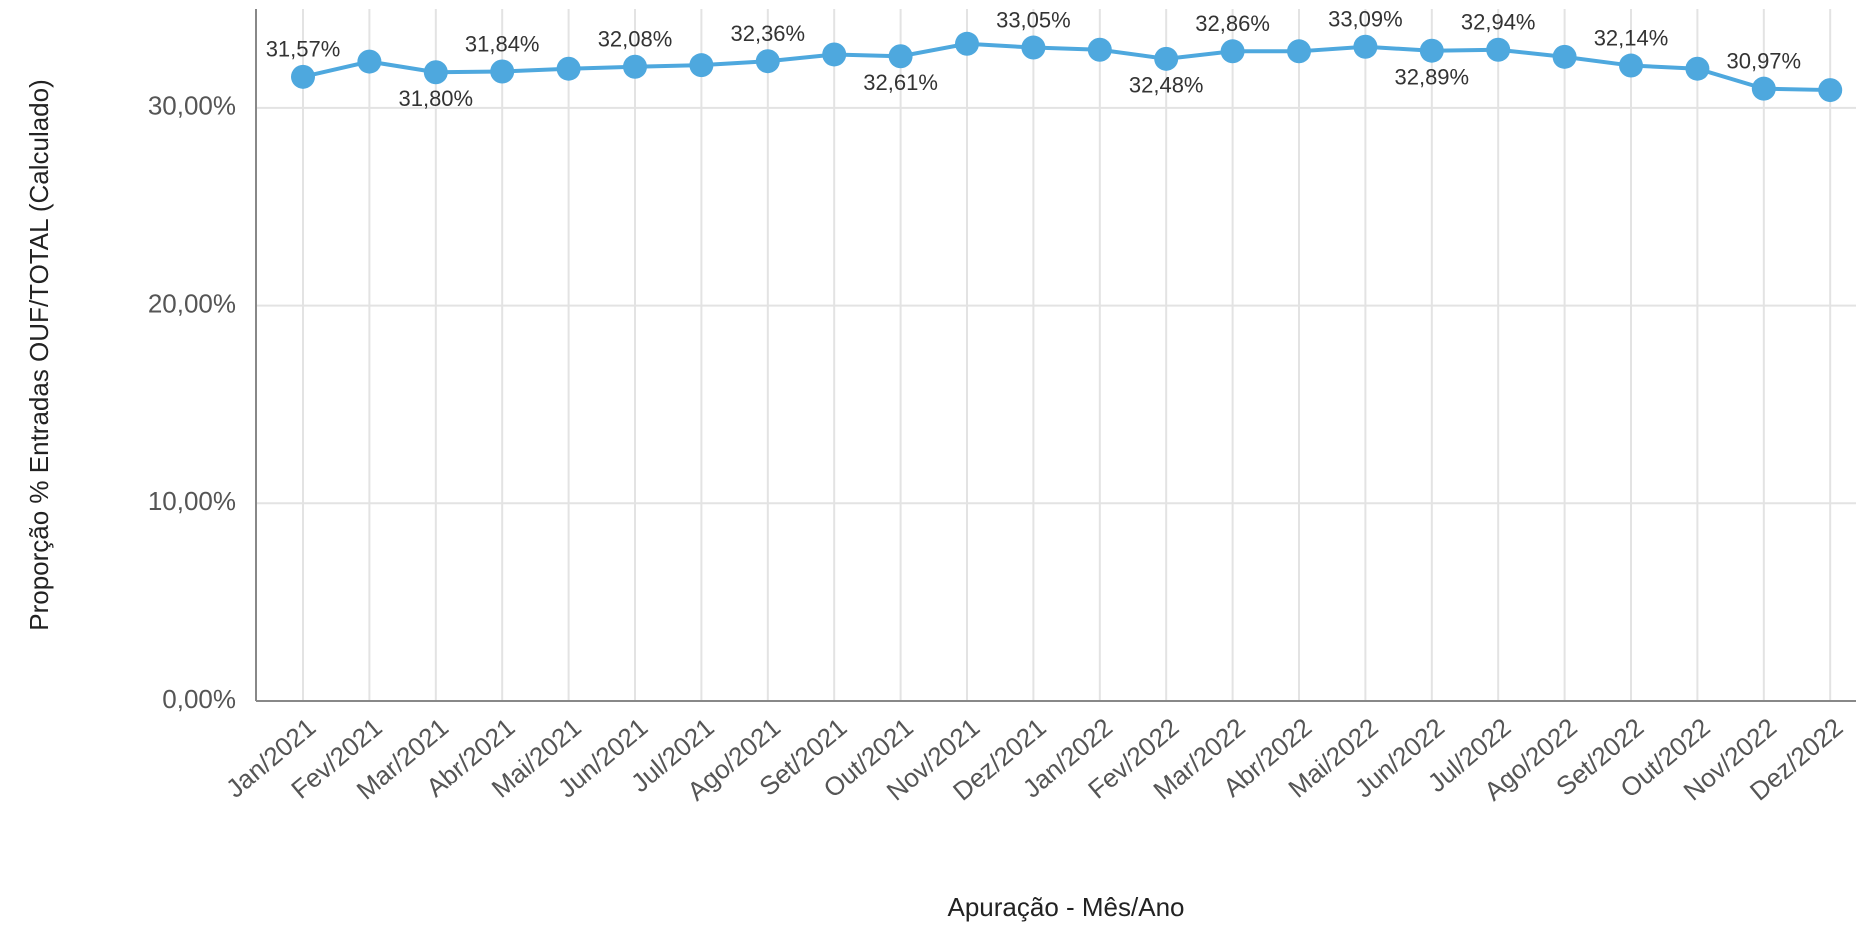 This screenshot has width=1856, height=926. What do you see at coordinates (1498, 22) in the screenshot?
I see `value-label: 32,94%` at bounding box center [1498, 22].